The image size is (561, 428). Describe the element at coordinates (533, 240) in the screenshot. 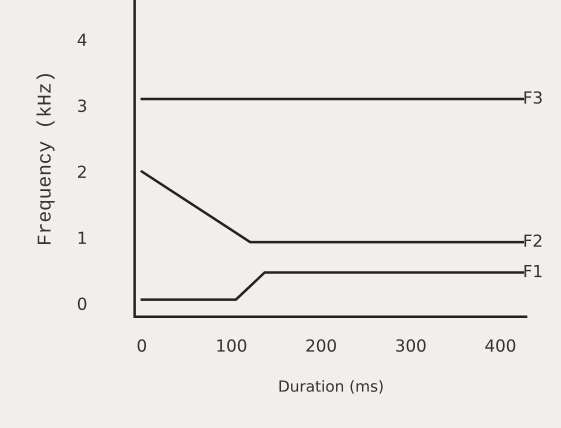

I see `series-label: F2` at that location.